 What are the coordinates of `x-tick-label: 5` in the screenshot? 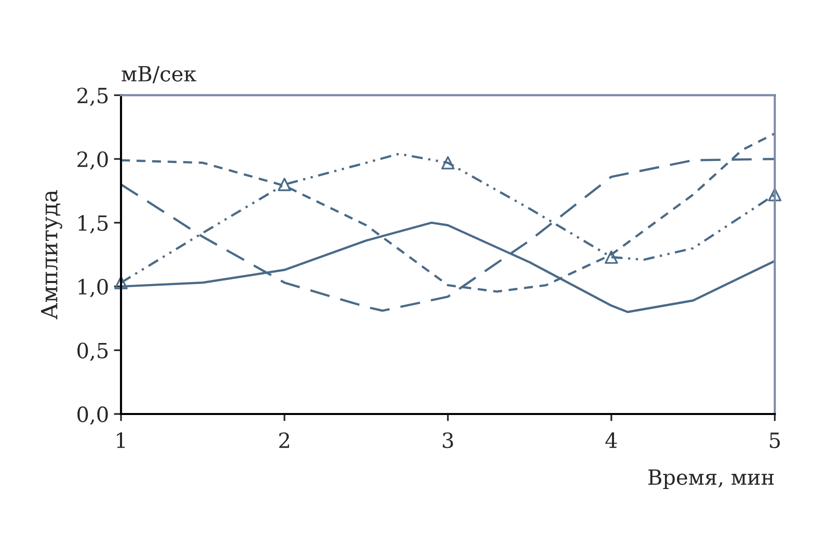 It's located at (775, 440).